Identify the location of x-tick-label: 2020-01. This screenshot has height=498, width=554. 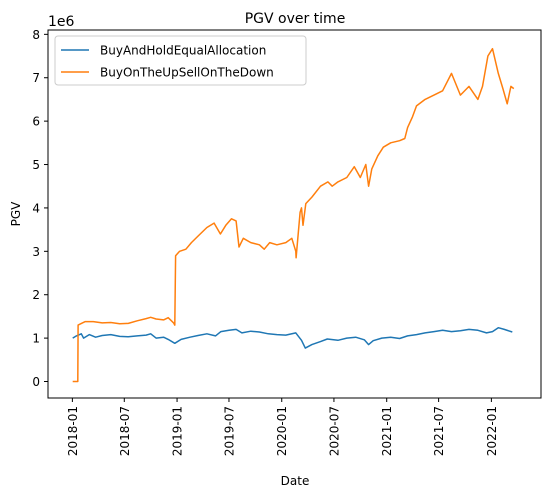
(282, 431).